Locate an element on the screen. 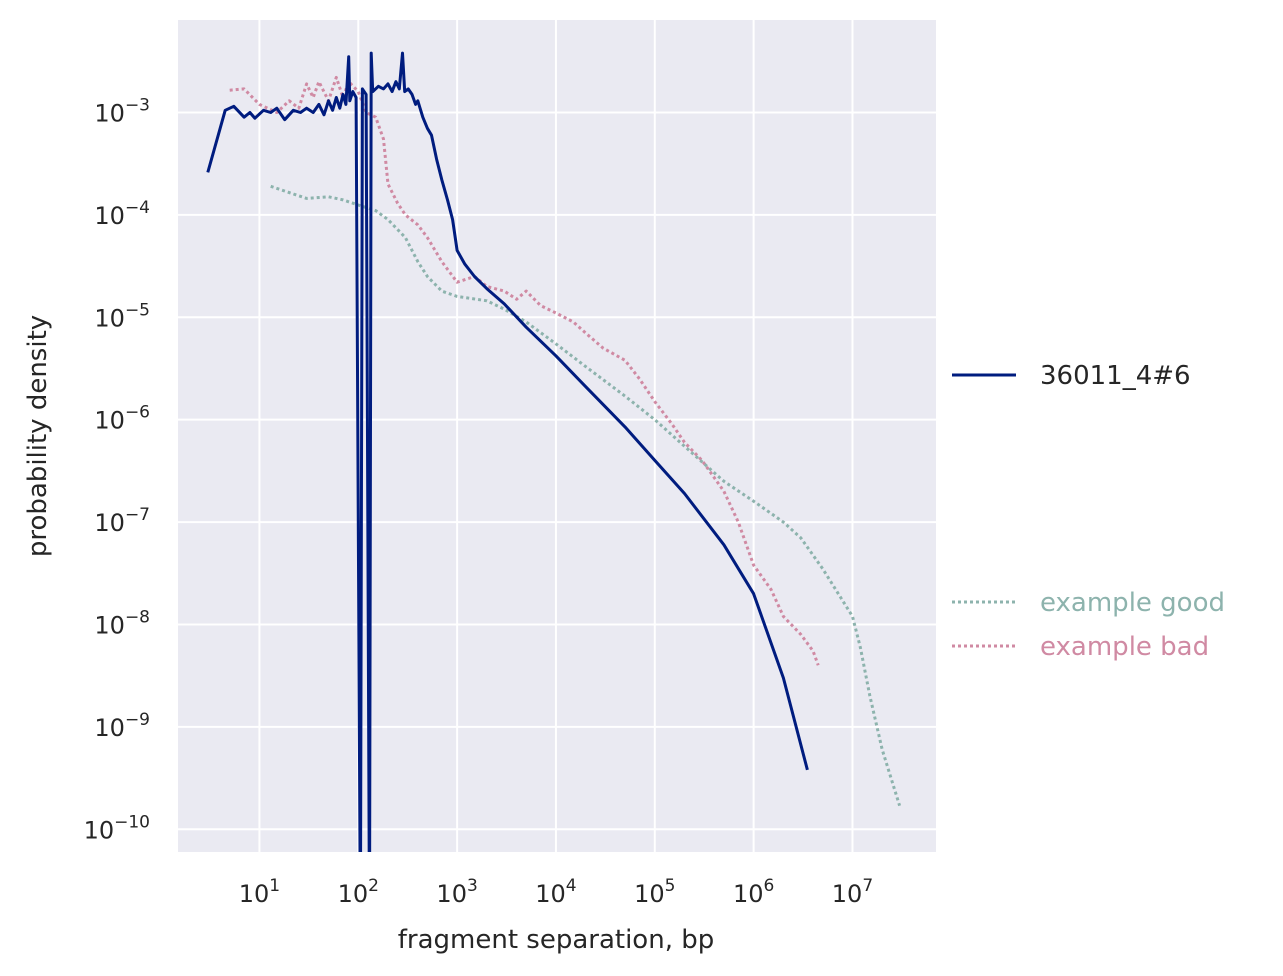  y-tick-label: 10⁻⁹ is located at coordinates (122, 726).